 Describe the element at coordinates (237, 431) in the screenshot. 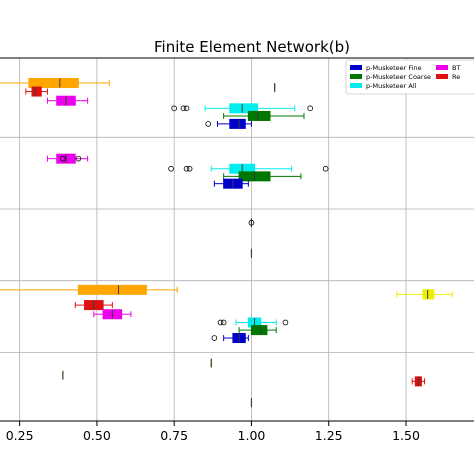

I see `x-axis: 0.250.500.751.001.251.501.7` at that location.